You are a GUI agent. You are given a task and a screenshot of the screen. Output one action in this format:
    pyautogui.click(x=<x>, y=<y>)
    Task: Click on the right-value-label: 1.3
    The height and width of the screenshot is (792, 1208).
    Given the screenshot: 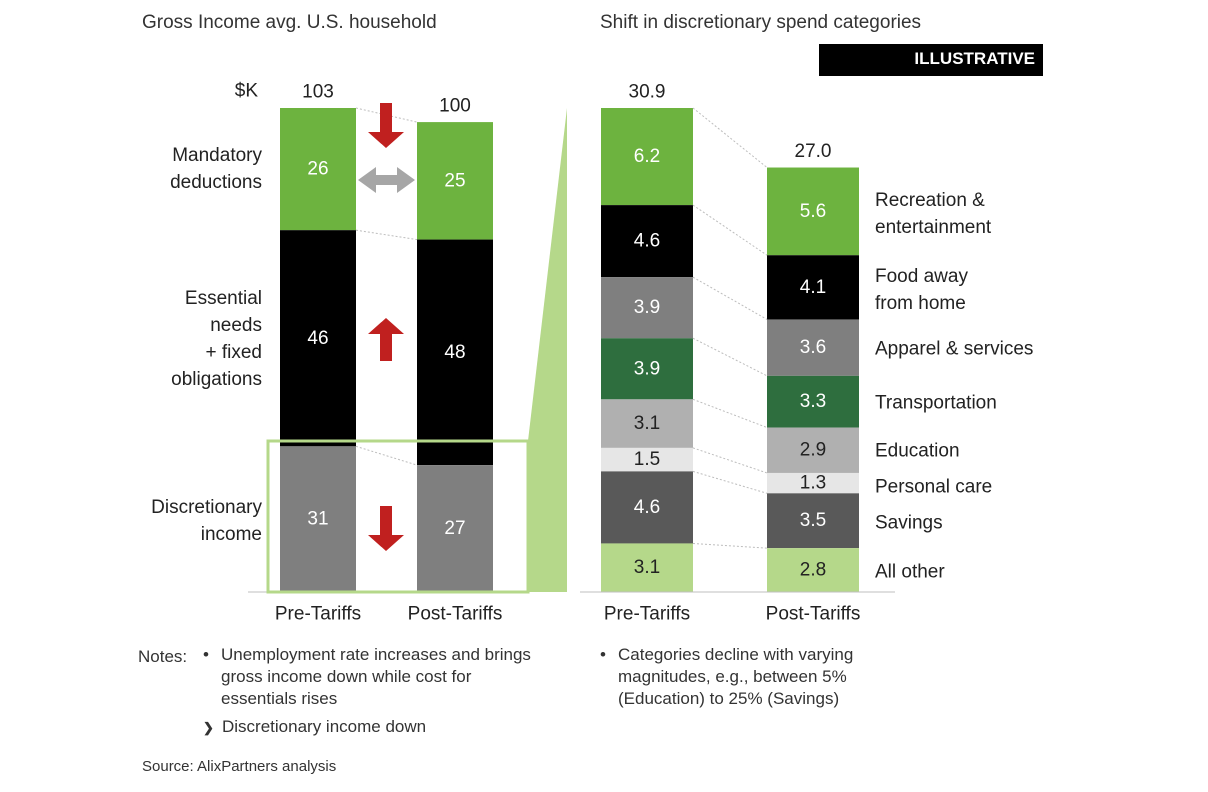 What is the action you would take?
    pyautogui.click(x=813, y=483)
    